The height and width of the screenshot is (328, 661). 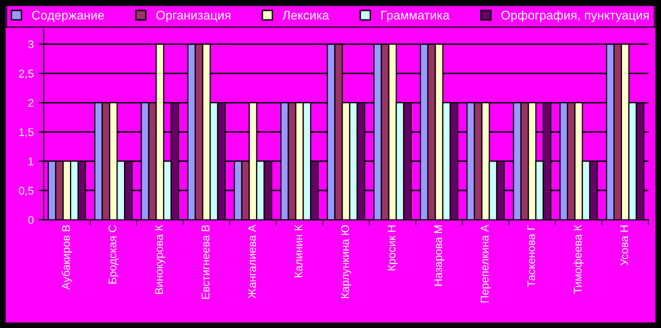 What do you see at coordinates (252, 261) in the screenshot?
I see `x-tick-label: Жангалиева А` at bounding box center [252, 261].